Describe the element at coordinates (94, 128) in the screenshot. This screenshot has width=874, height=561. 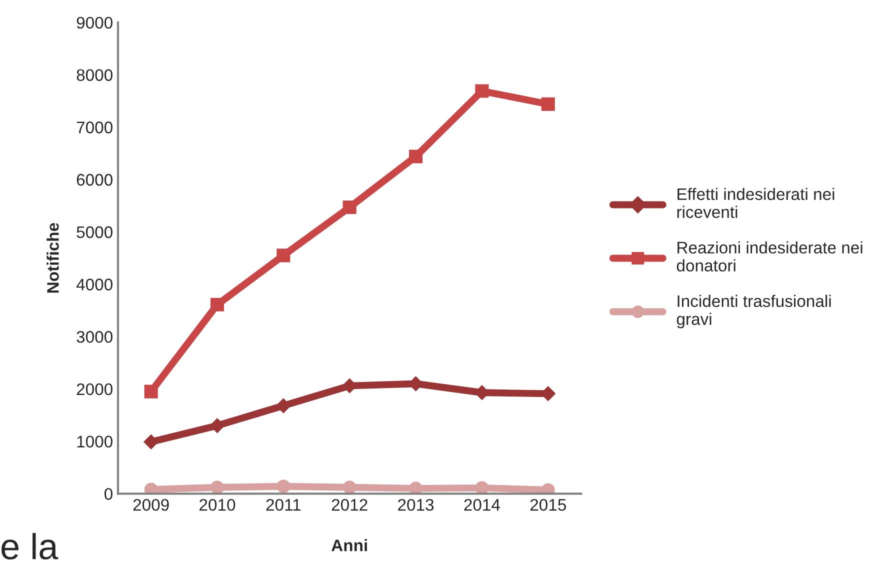
I see `y-tick-label: 7000` at that location.